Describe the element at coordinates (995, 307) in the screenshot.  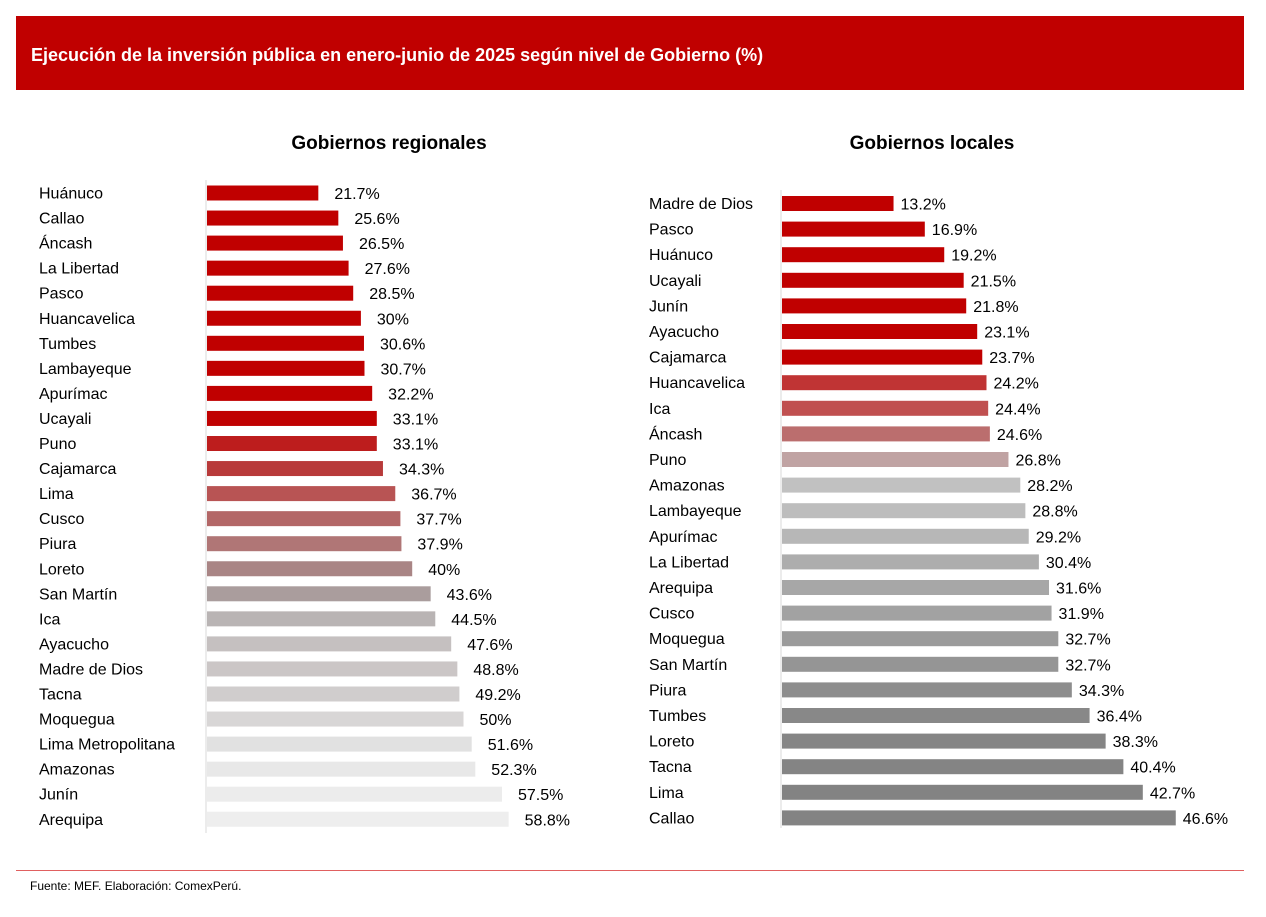
I see `data-label: 21.8%` at that location.